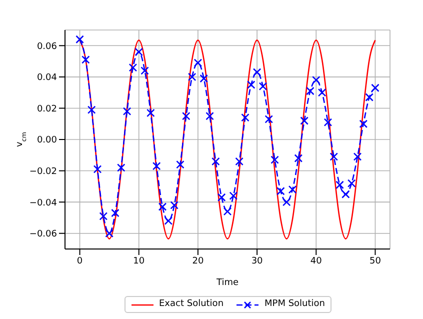  What do you see at coordinates (47, 78) in the screenshot?
I see `y-tick-label: 0.04` at bounding box center [47, 78].